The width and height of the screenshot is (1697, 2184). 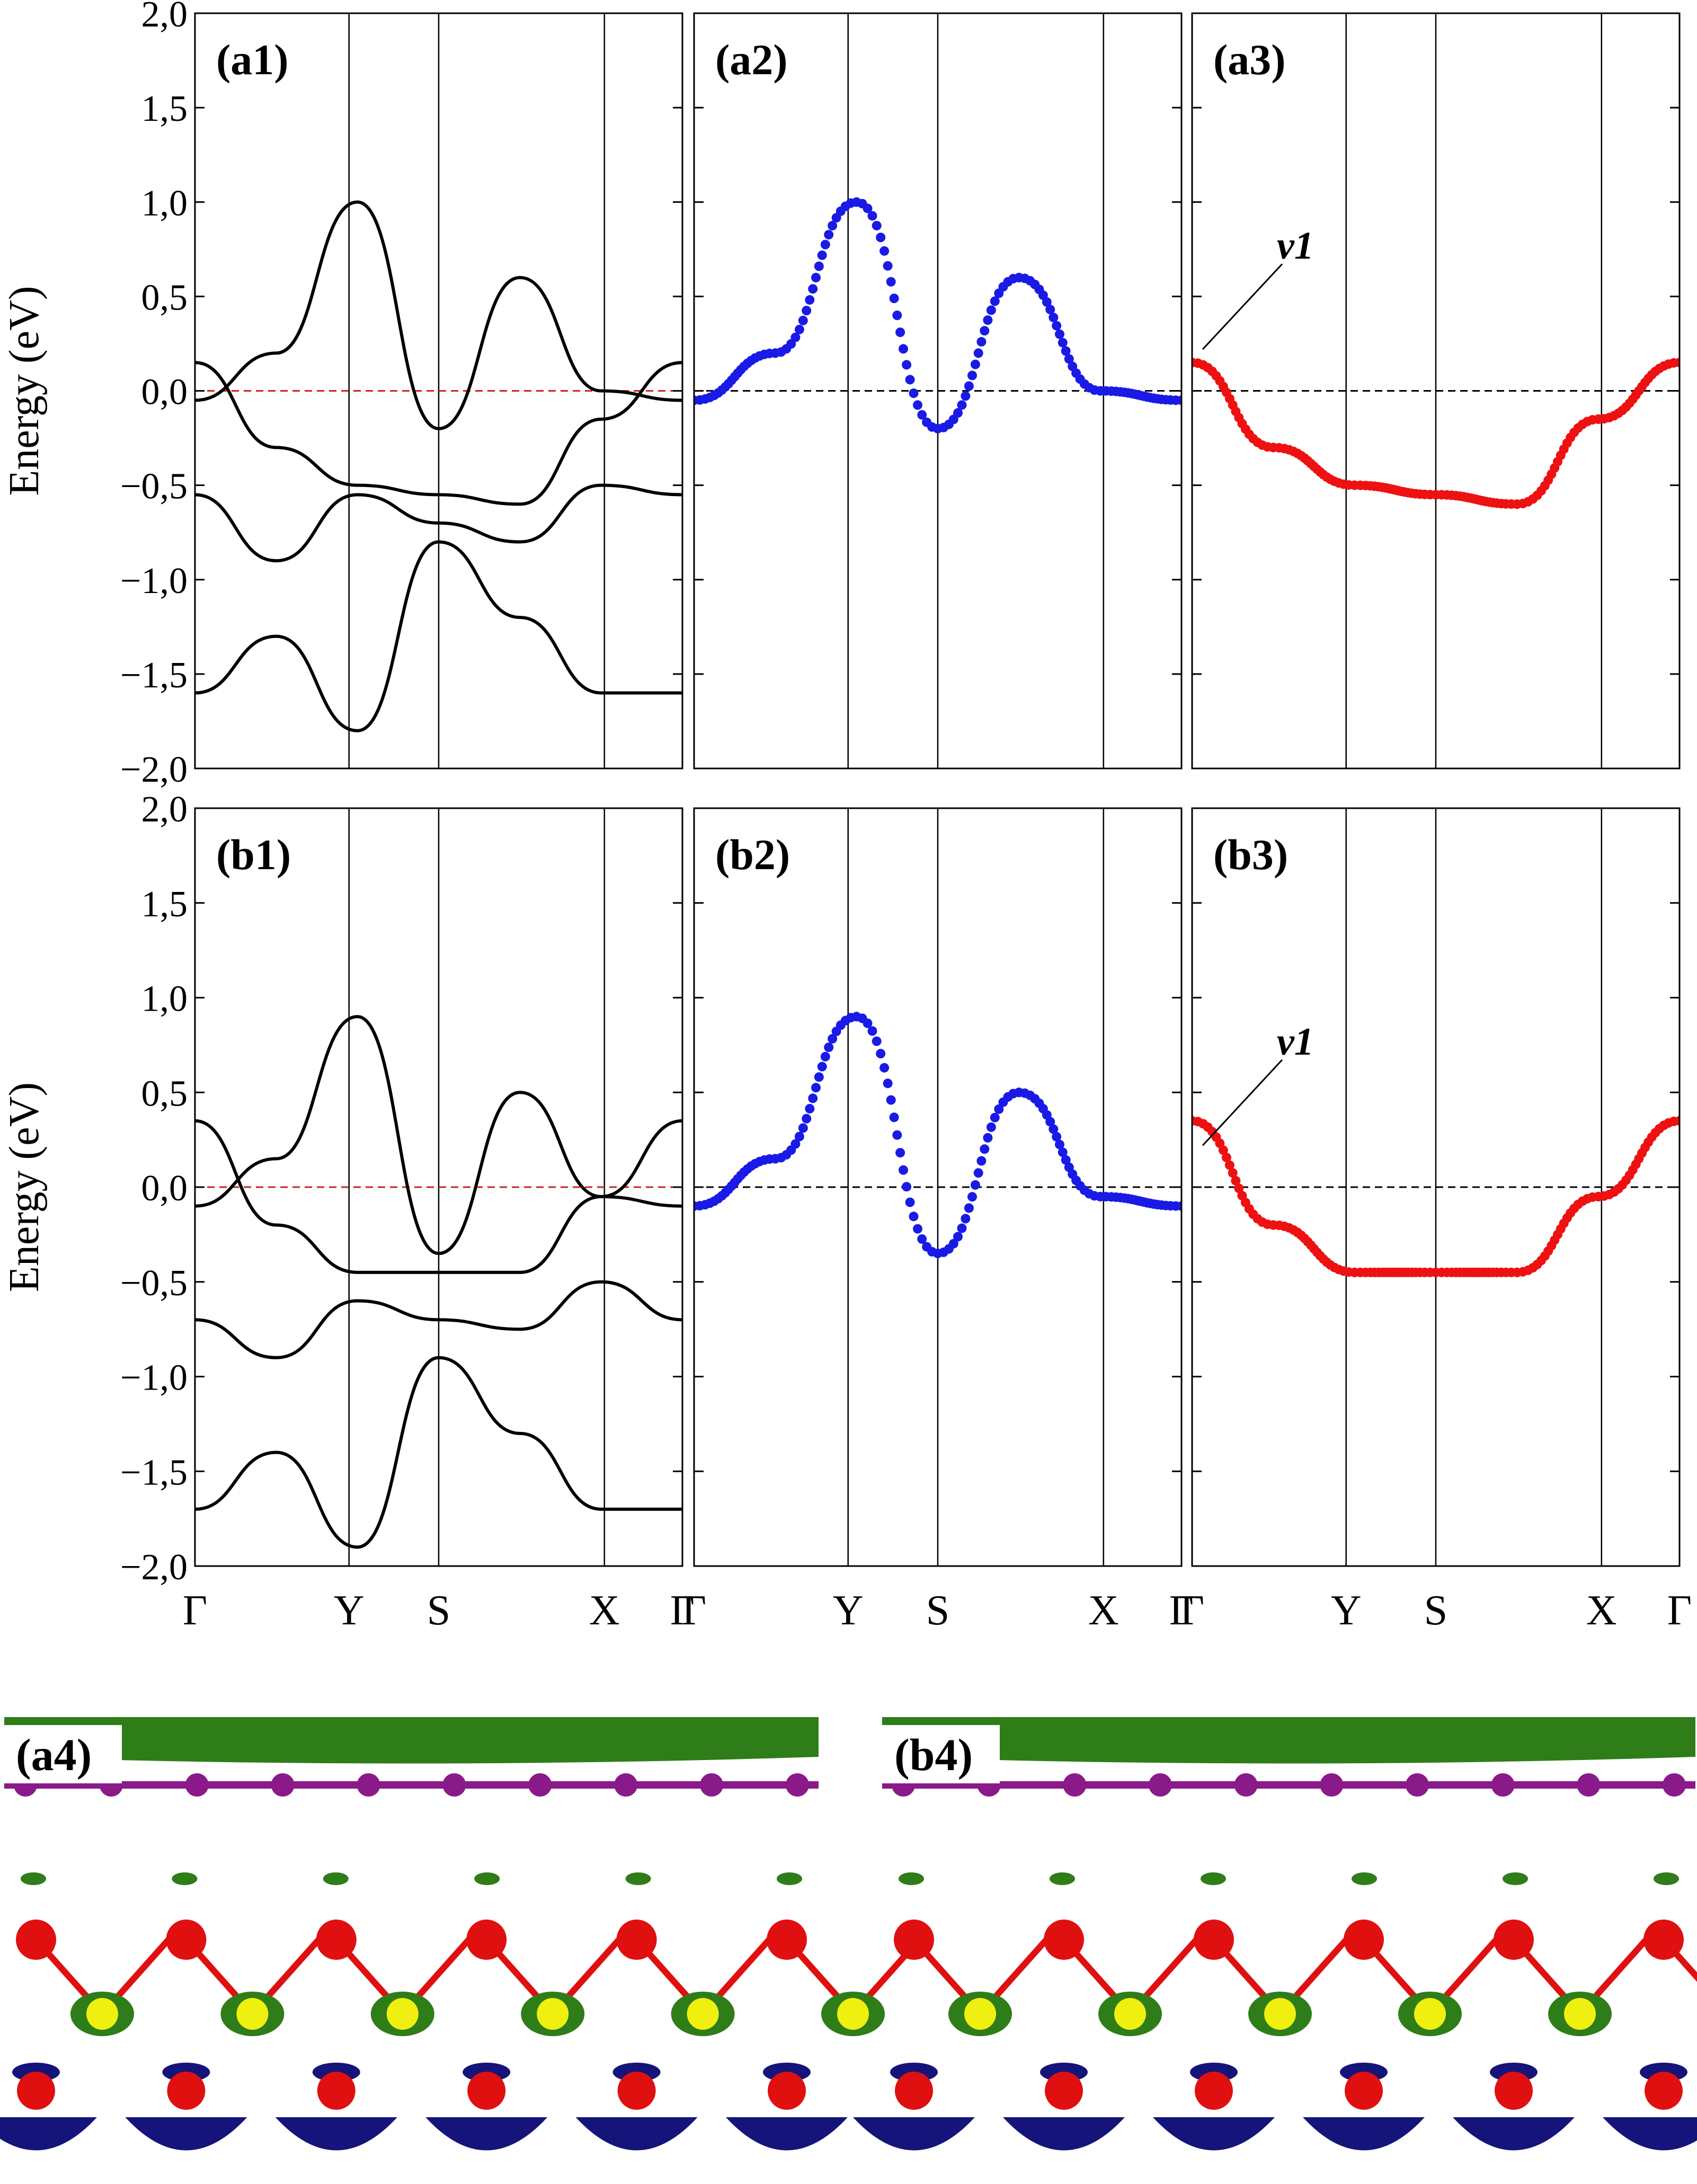 What do you see at coordinates (1275, 1934) in the screenshot?
I see `structure-panel-b4` at bounding box center [1275, 1934].